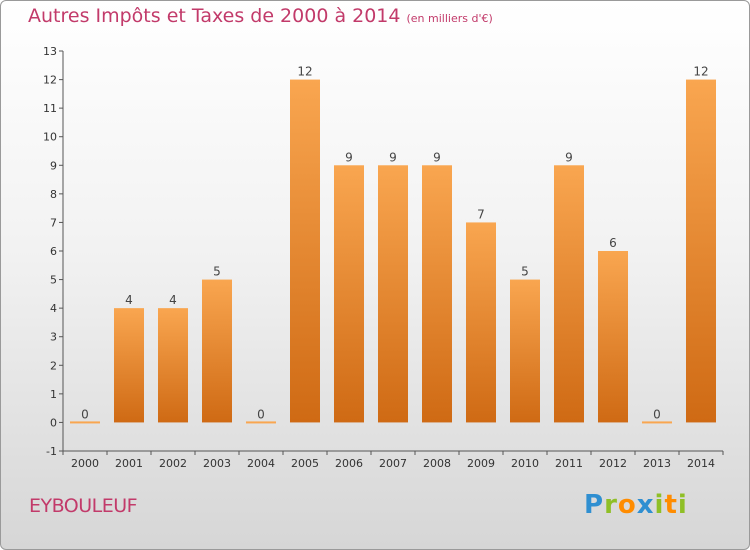  What do you see at coordinates (85, 463) in the screenshot?
I see `x-tick-label: 2000` at bounding box center [85, 463].